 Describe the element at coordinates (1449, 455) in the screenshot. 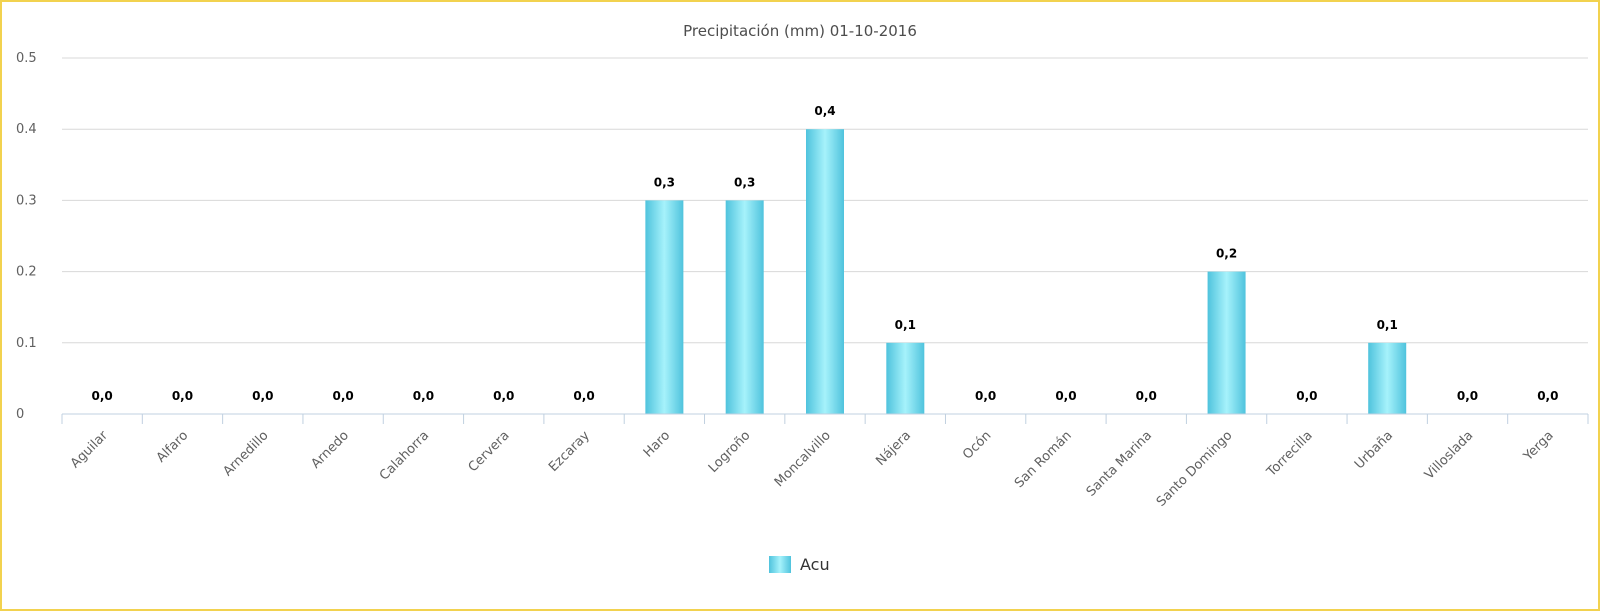

I see `x-tick-label: Villoslada` at that location.